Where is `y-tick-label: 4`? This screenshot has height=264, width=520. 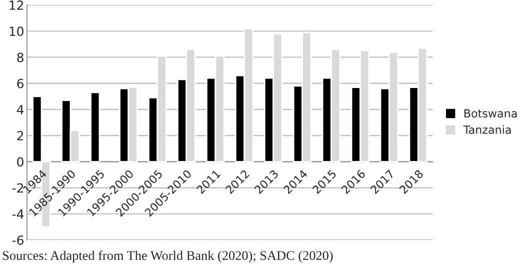
y-tick-label: 4 is located at coordinates (20, 109).